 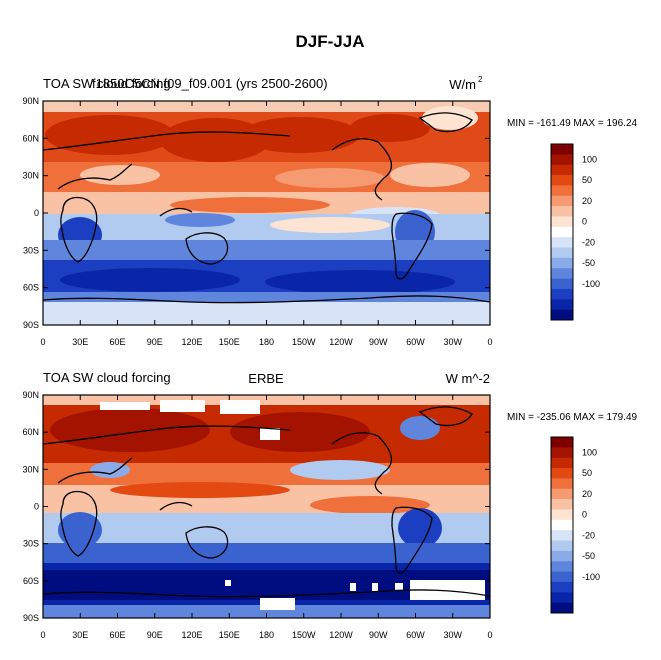 I want to click on lat-label-1: 60S, so click(x=31, y=288).